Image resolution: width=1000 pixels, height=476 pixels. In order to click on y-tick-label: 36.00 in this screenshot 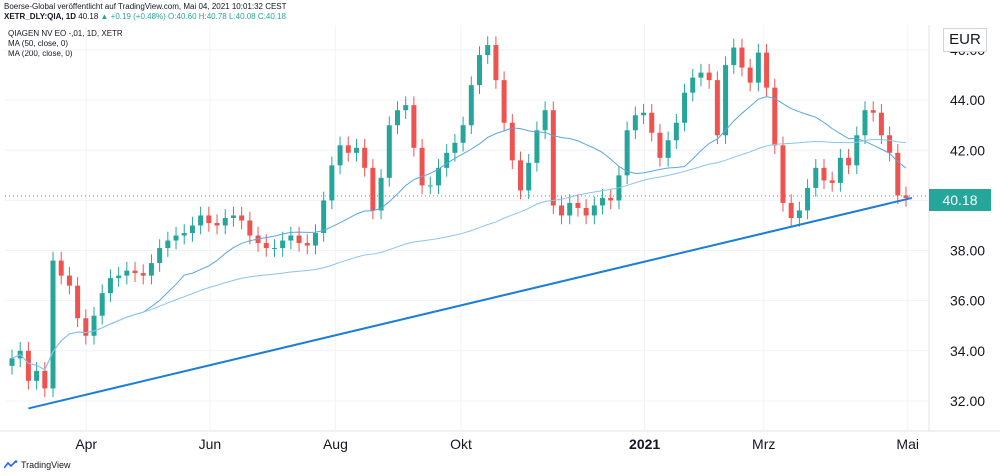, I will do `click(967, 301)`.